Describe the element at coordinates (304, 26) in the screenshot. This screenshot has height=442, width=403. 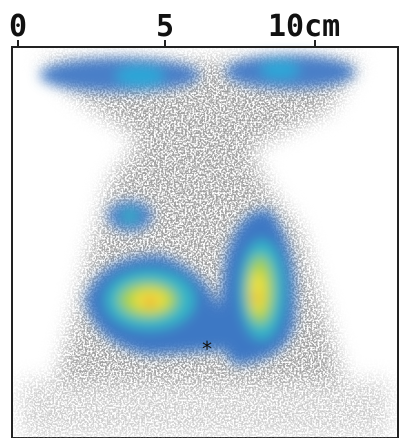
I see `ruler-label: 10cm` at that location.